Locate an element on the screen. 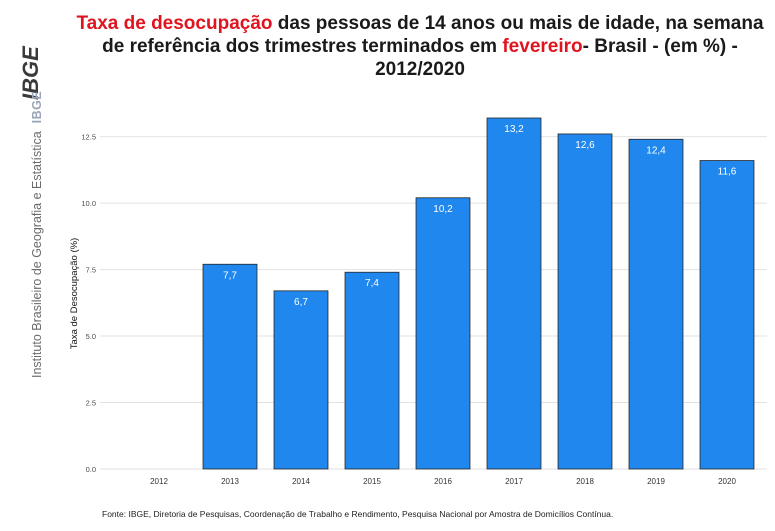  bar-value-label: 11,6 is located at coordinates (727, 172).